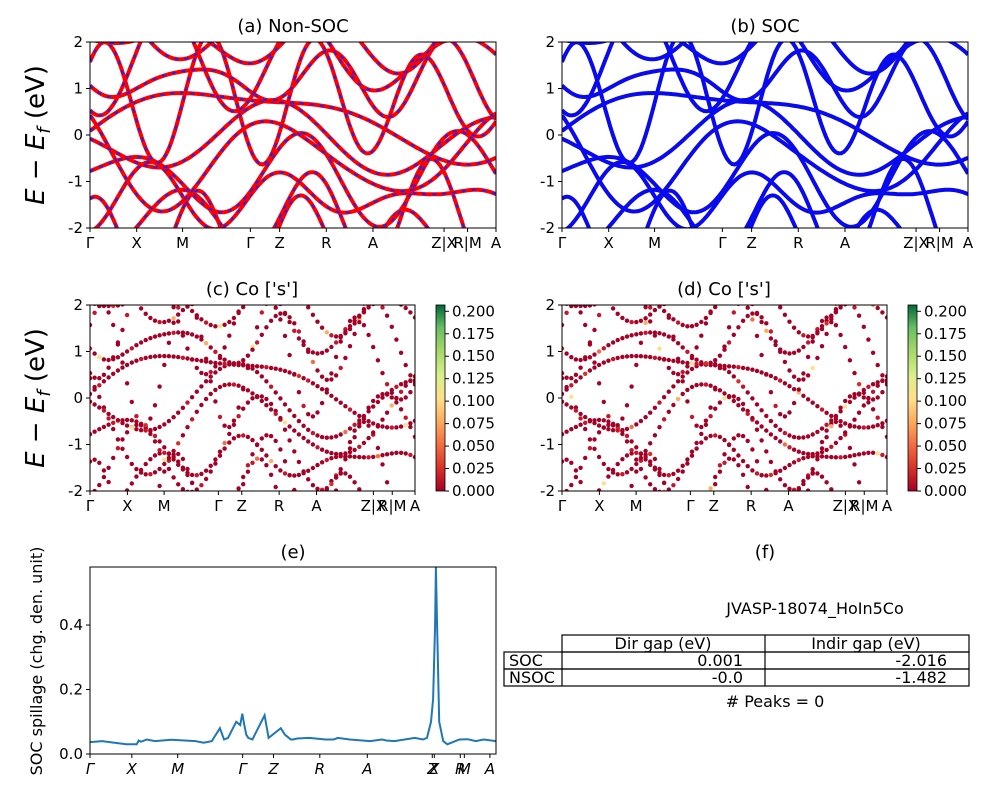  Describe the element at coordinates (90, 506) in the screenshot. I see `xtick-label: Γ` at that location.